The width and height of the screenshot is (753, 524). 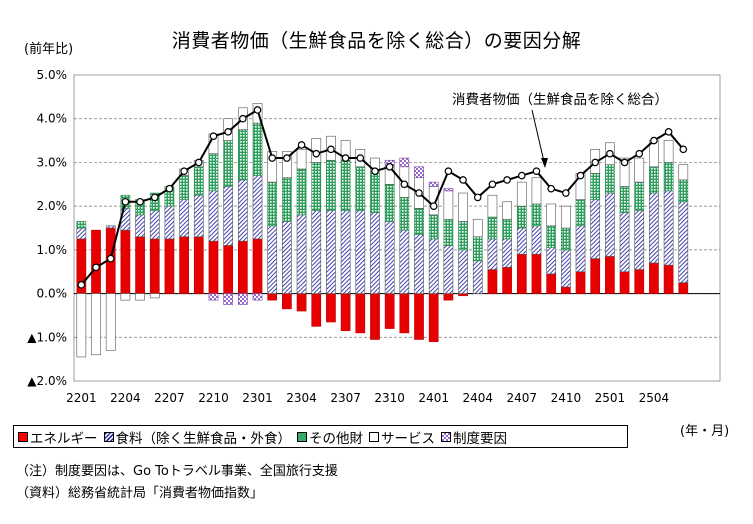 What do you see at coordinates (23, 436) in the screenshot?
I see `energy-swatch-icon` at bounding box center [23, 436].